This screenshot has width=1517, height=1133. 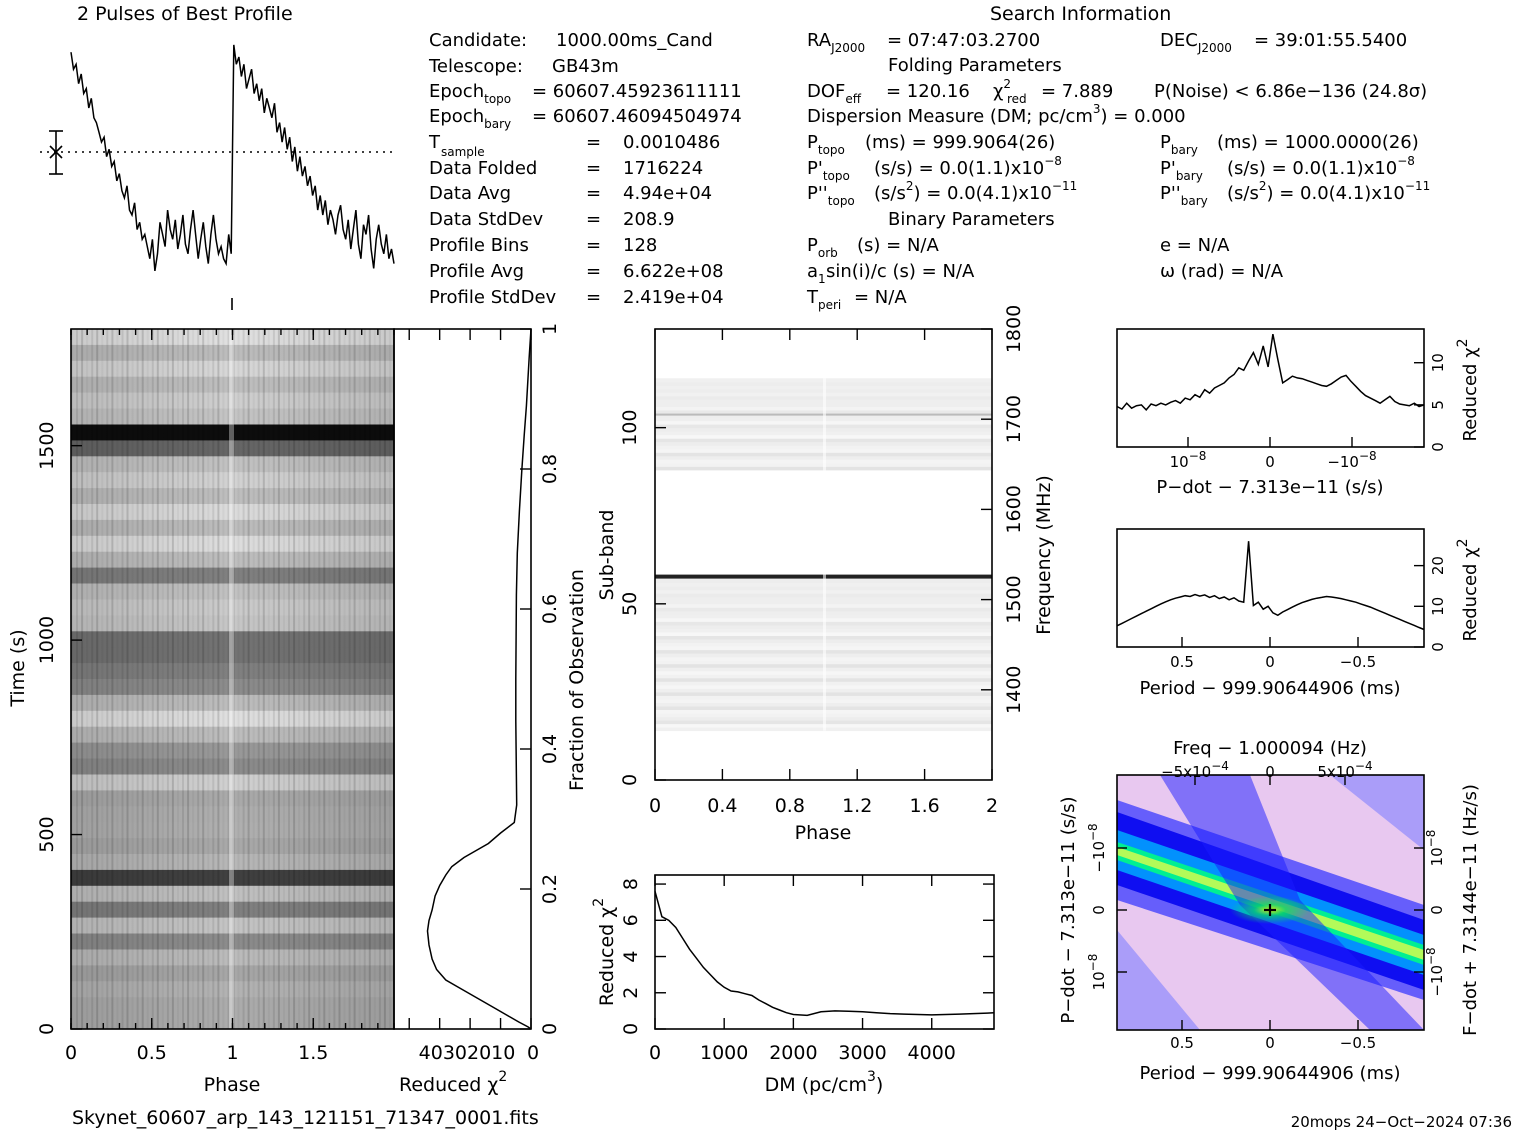 I want to click on pdot-tick-label: −10−8, so click(x=1351, y=460).